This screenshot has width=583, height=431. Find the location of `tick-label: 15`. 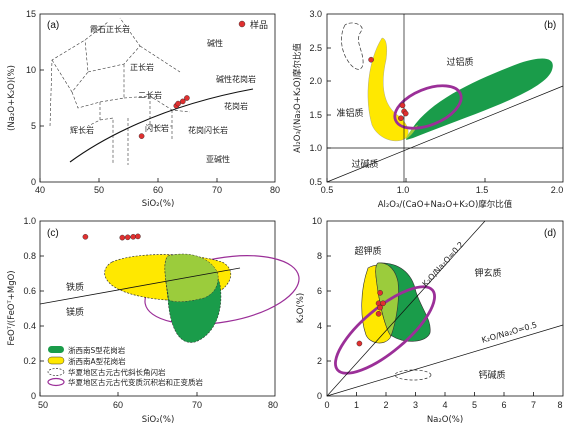

tick-label: 15 is located at coordinates (31, 14).